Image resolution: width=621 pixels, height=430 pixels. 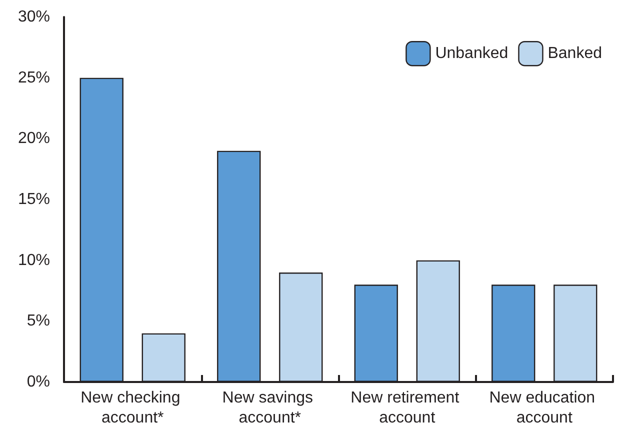 What do you see at coordinates (407, 408) in the screenshot?
I see `x-tick-label: New retirement account` at bounding box center [407, 408].